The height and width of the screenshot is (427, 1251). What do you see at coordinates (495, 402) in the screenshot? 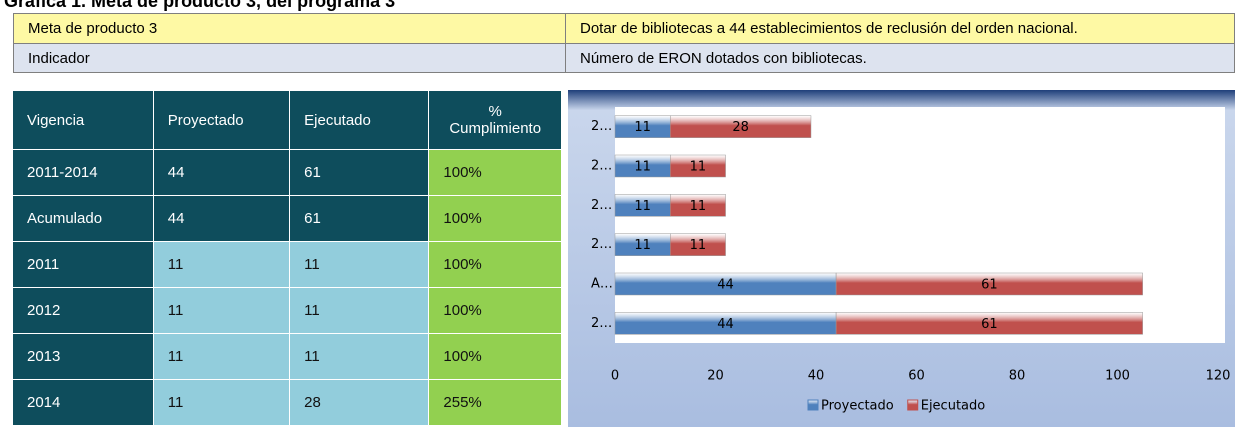
I see `table-cell: 255%` at bounding box center [495, 402].